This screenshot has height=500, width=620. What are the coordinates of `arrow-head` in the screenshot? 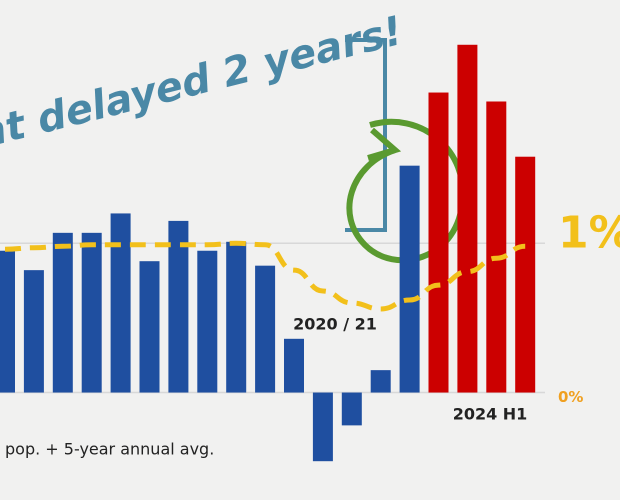 It's located at (384, 144).